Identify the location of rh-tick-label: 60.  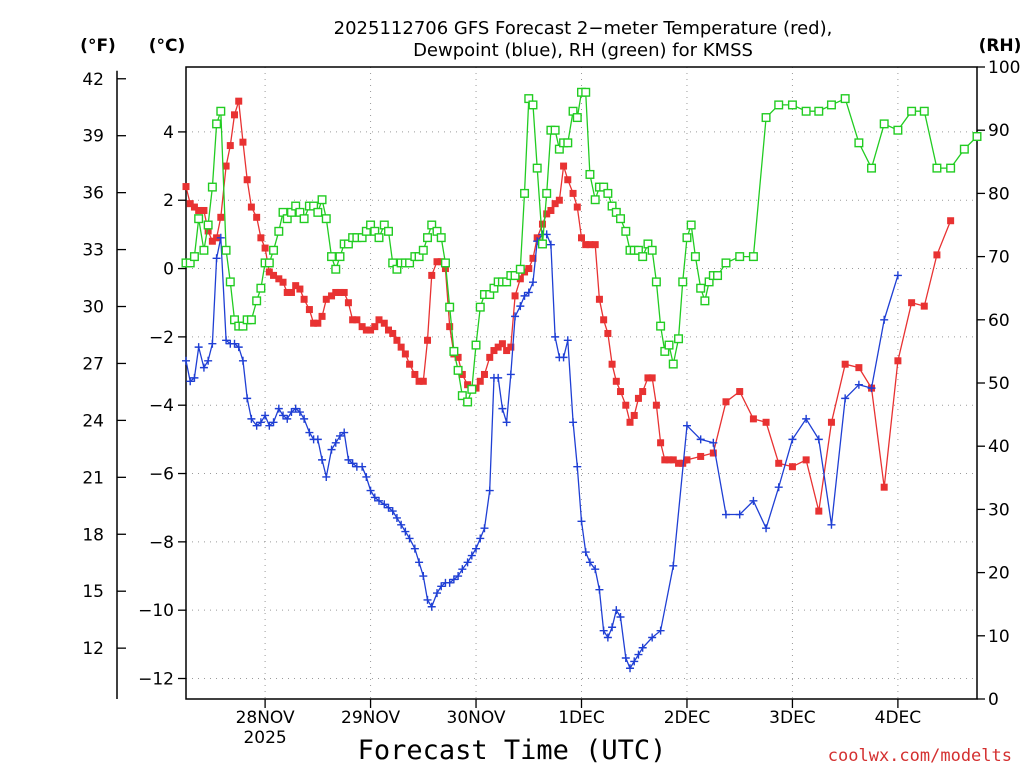
(999, 321).